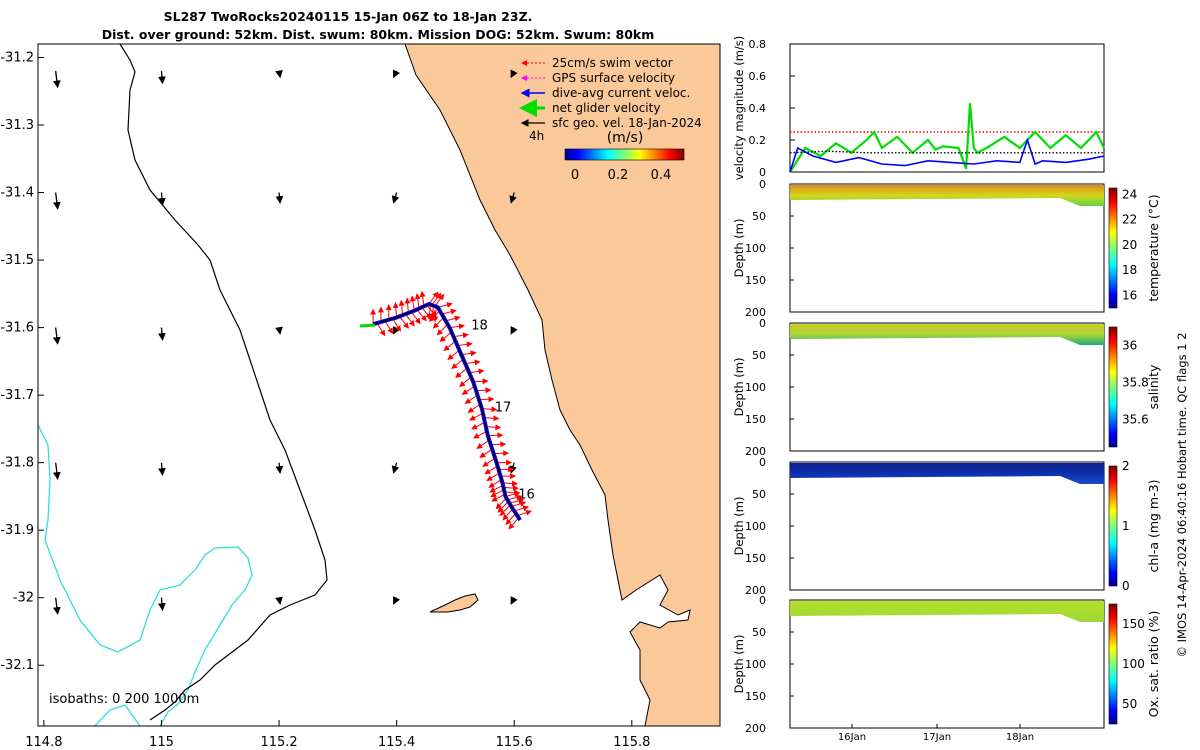 The height and width of the screenshot is (750, 1200). Describe the element at coordinates (278, 742) in the screenshot. I see `map-lon-tick-label: 115.2` at that location.